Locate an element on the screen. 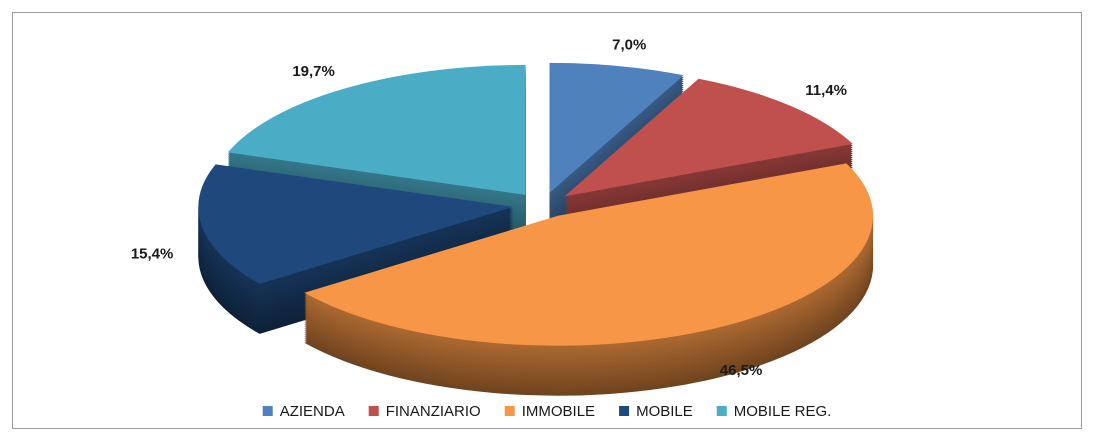 The width and height of the screenshot is (1094, 441). data-label: 7,0% is located at coordinates (629, 45).